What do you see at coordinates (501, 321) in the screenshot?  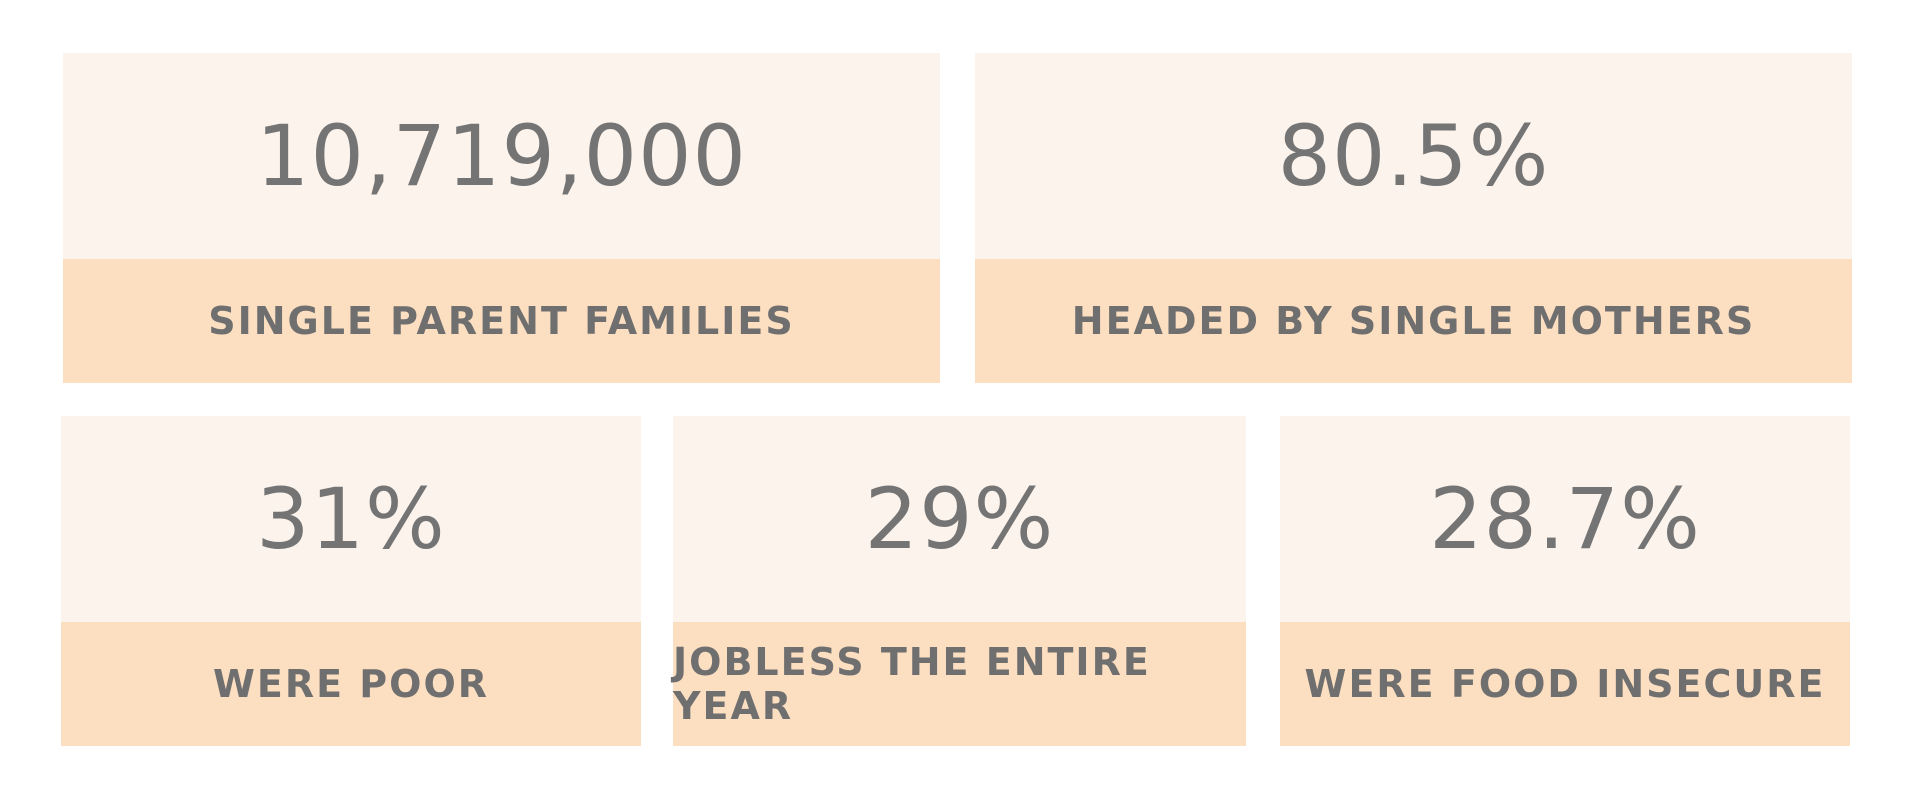 I see `stat-label: SINGLE PARENT FAMILIES` at bounding box center [501, 321].